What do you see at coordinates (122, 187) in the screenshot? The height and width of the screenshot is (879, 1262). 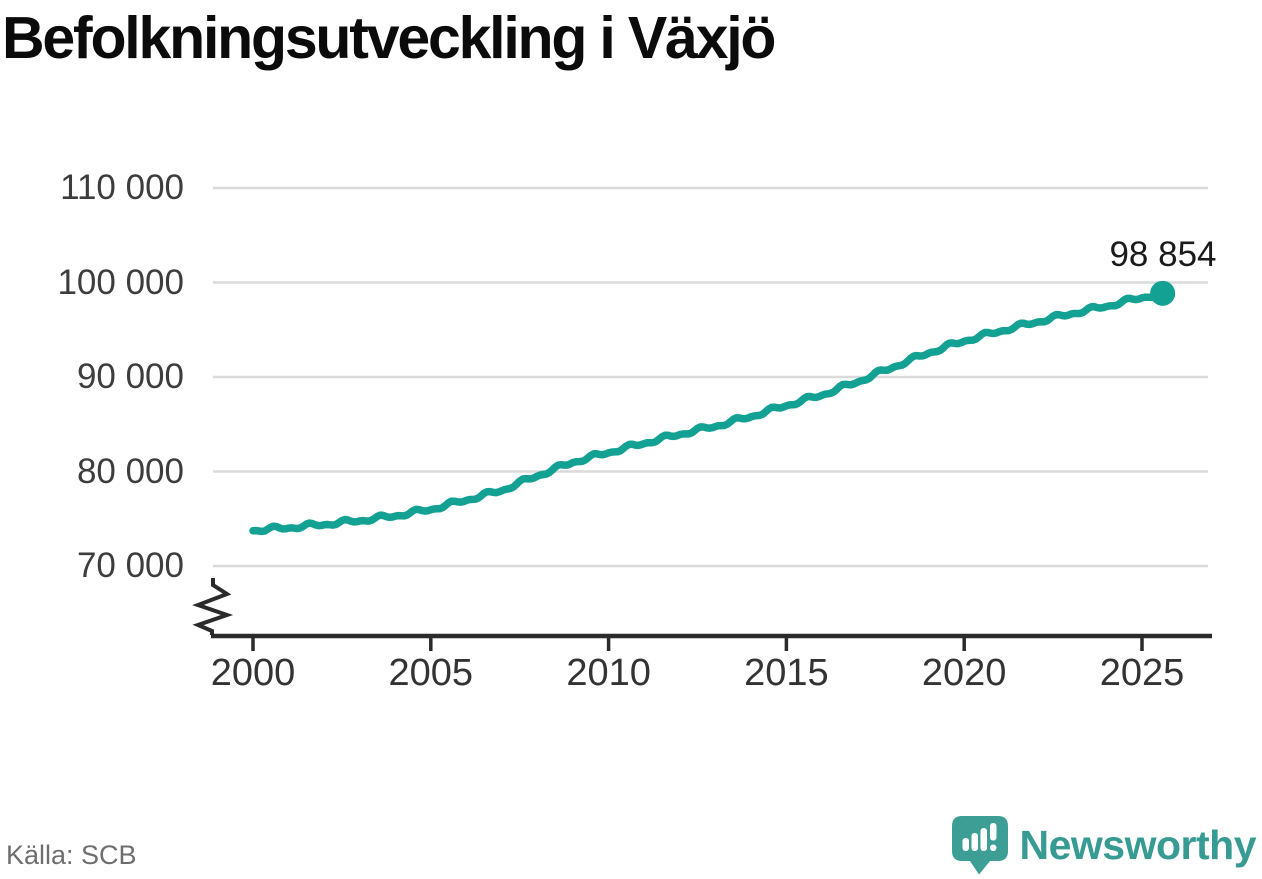 I see `y-axis-label: 110 000` at bounding box center [122, 187].